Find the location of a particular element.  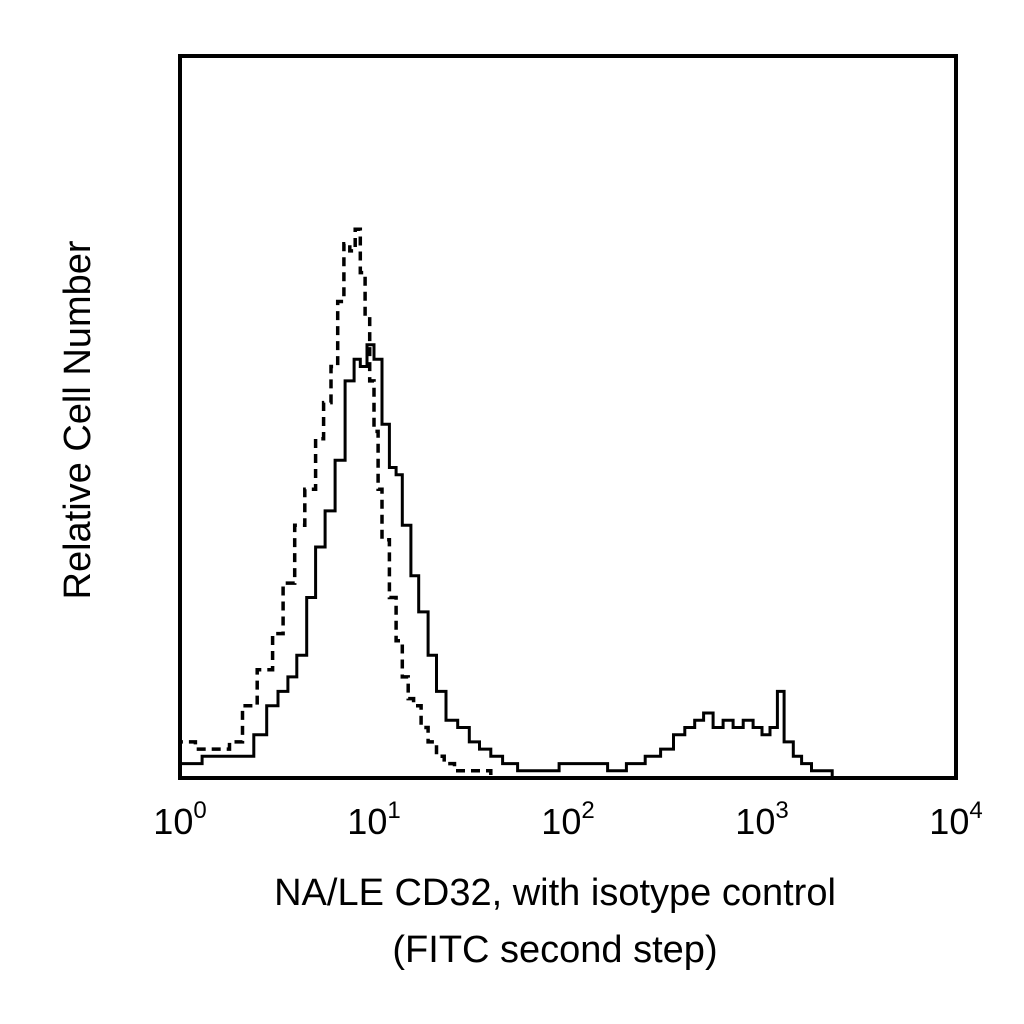

x-tick-label: 10¹ is located at coordinates (373, 819).